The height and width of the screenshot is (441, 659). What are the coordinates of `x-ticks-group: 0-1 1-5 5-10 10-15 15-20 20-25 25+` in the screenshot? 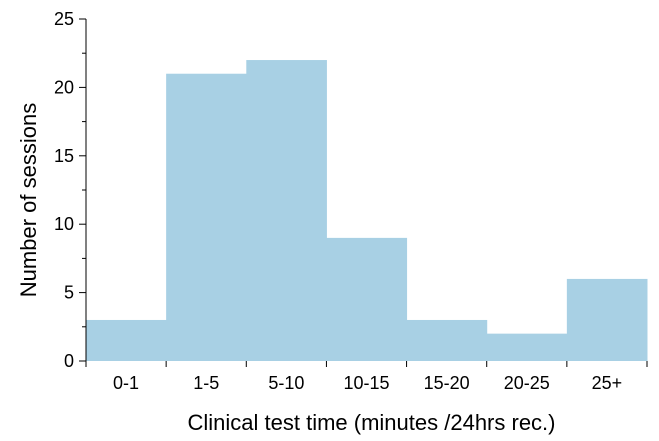 It's located at (366, 377).